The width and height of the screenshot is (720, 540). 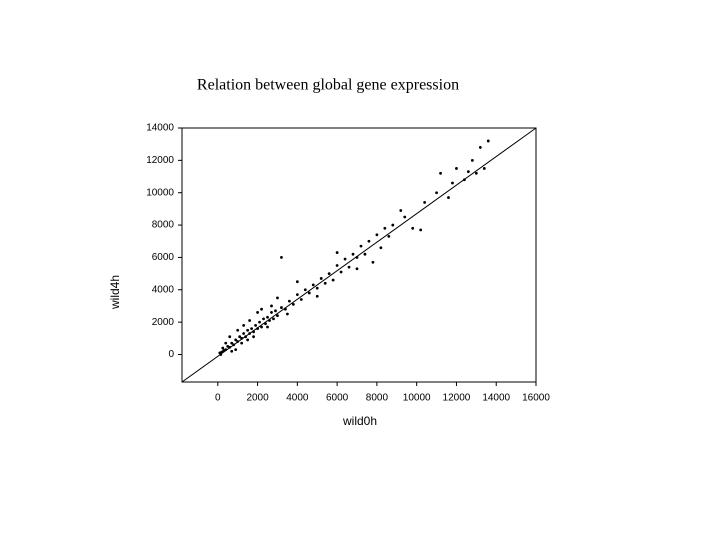 What do you see at coordinates (160, 128) in the screenshot?
I see `y-tick-label: 14000` at bounding box center [160, 128].